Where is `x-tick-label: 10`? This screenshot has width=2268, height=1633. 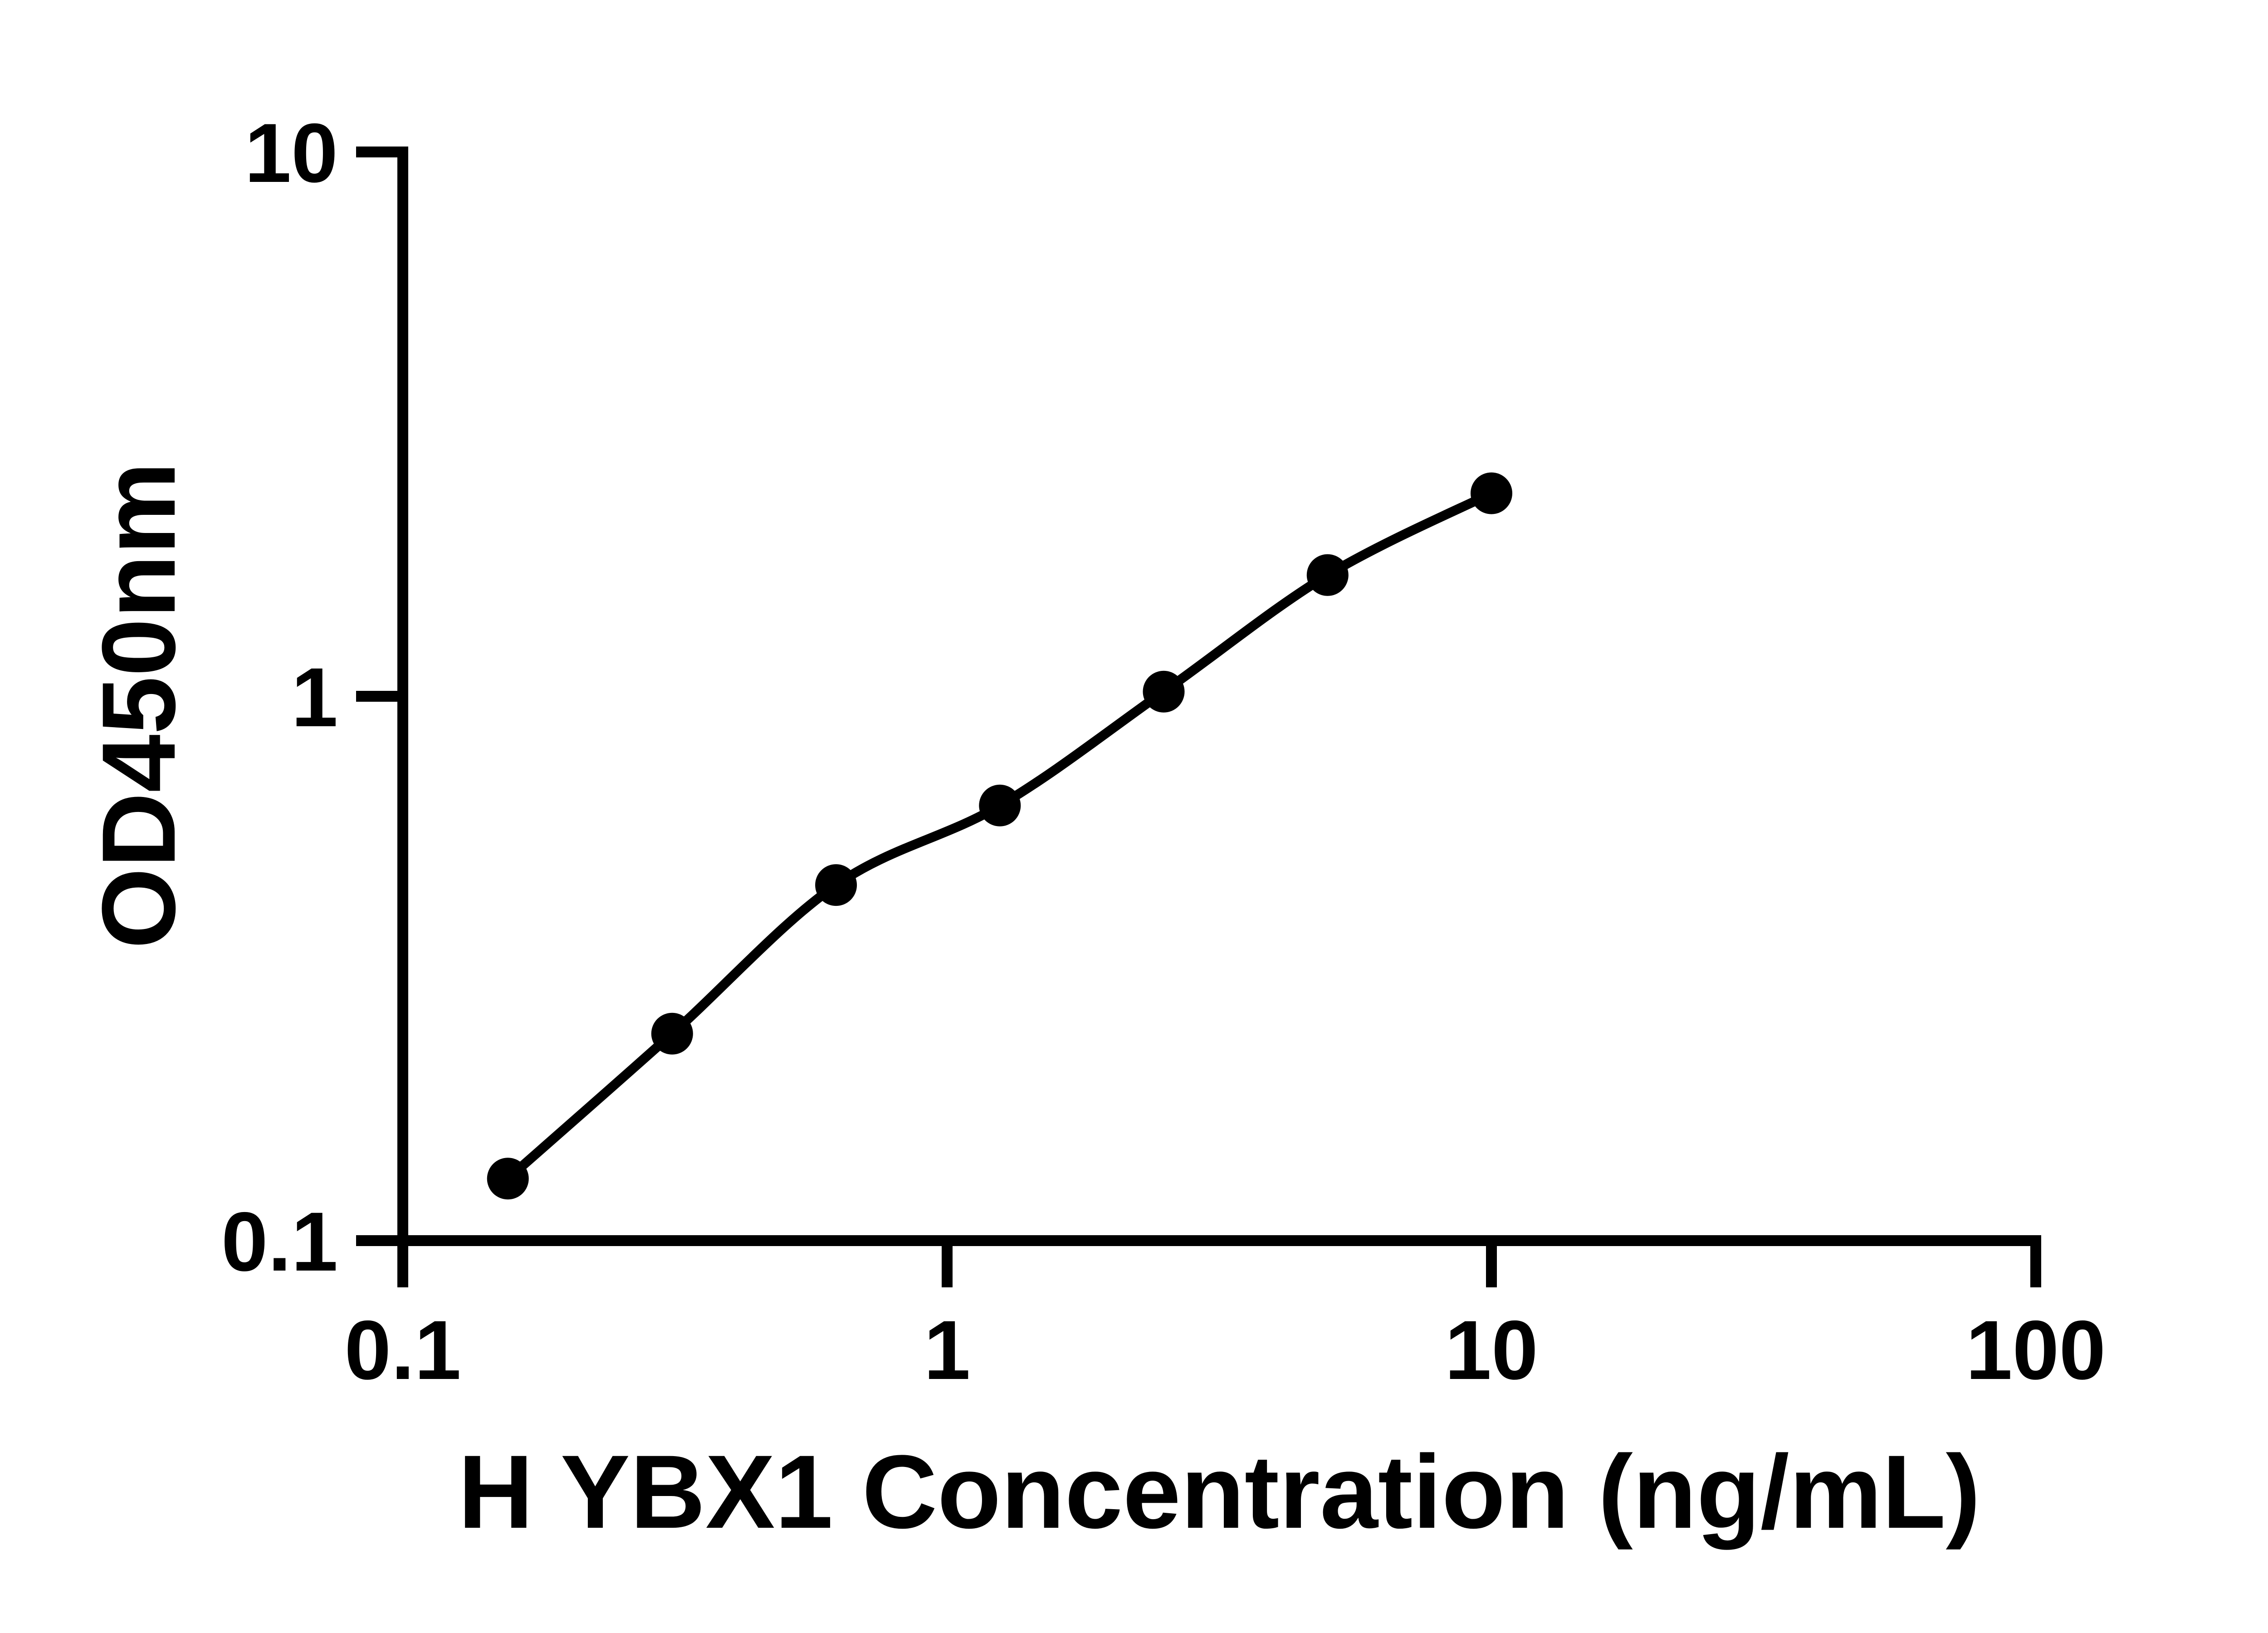 x-tick-label: 10 is located at coordinates (1491, 1350).